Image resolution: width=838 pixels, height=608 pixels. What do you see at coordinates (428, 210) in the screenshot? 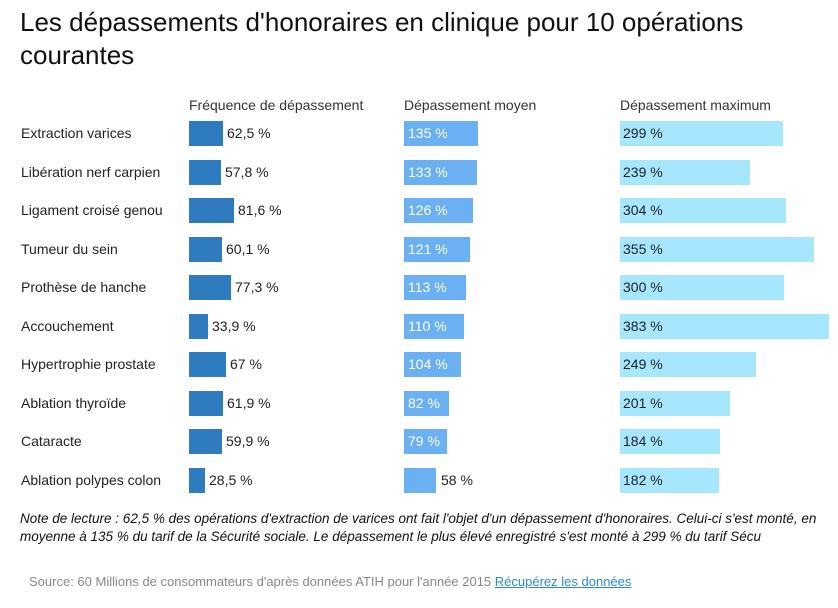
I see `value-label-avg: 126 %` at bounding box center [428, 210].